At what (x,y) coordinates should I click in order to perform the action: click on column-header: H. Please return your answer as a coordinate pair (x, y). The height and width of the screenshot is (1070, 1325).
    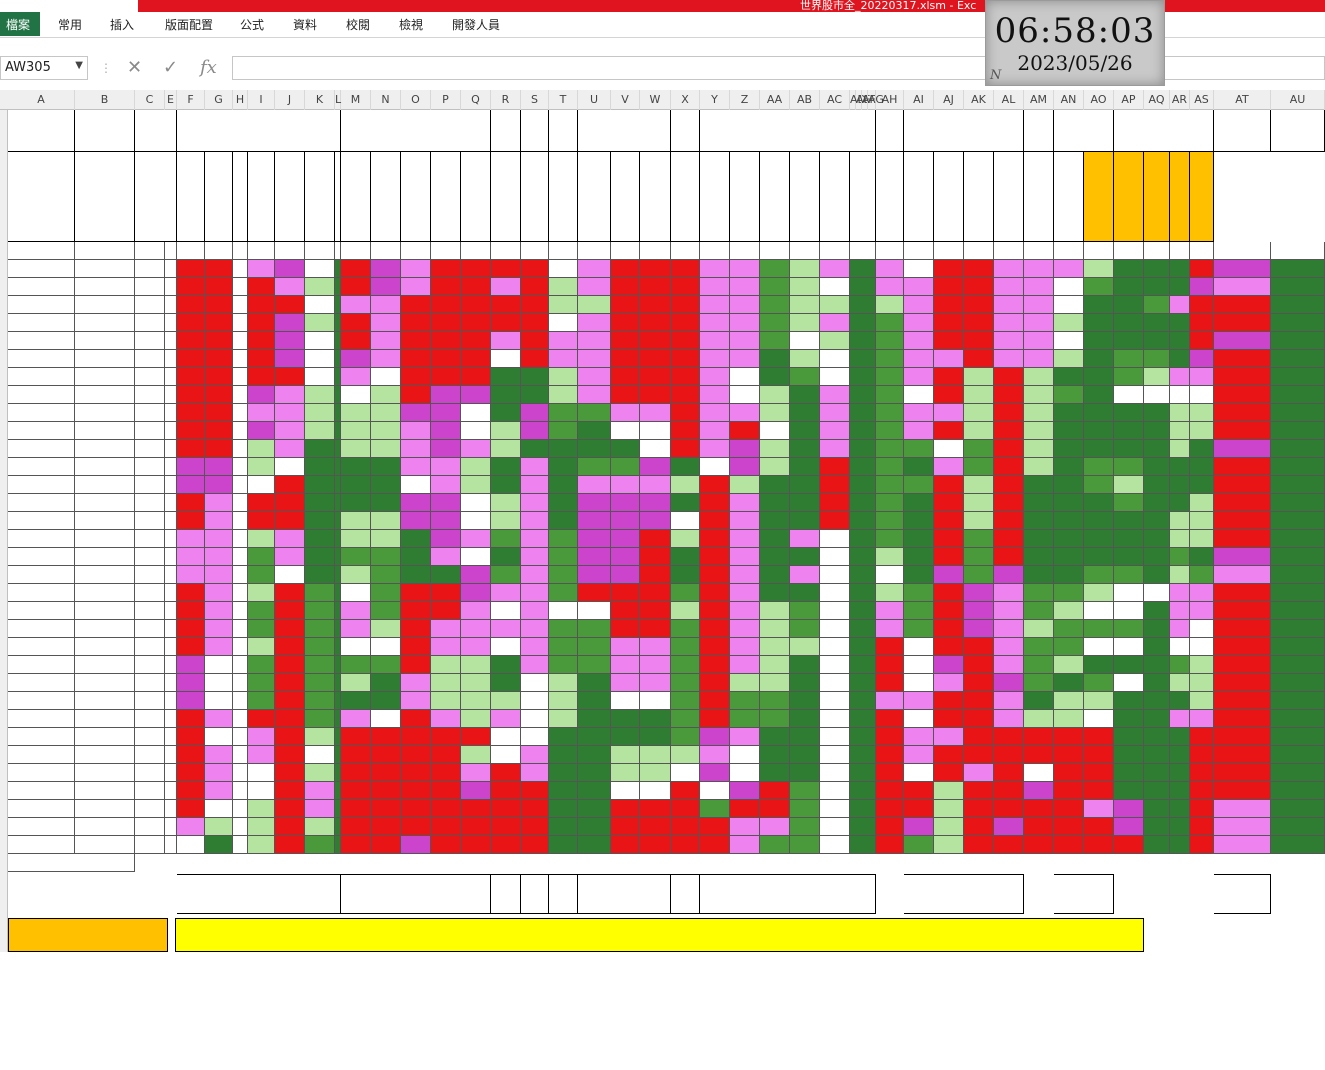
    Looking at the image, I should click on (240, 100).